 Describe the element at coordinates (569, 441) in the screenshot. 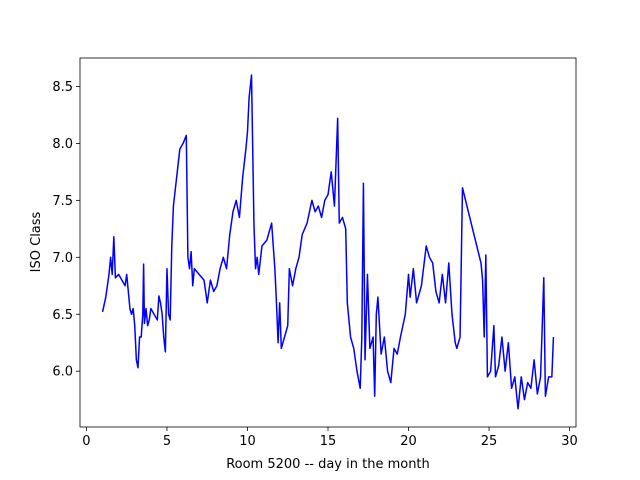

I see `x-tick-label: 30` at that location.